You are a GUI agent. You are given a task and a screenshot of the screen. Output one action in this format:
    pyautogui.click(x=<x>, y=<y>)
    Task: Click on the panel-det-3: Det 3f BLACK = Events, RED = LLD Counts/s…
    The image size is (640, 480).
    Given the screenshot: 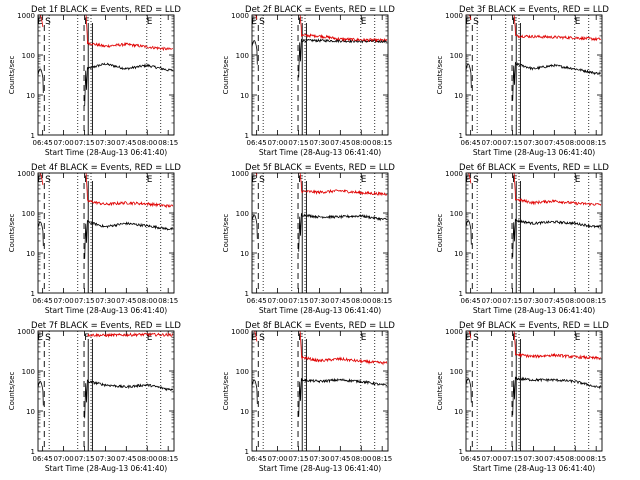 What is the action you would take?
    pyautogui.click(x=522, y=81)
    